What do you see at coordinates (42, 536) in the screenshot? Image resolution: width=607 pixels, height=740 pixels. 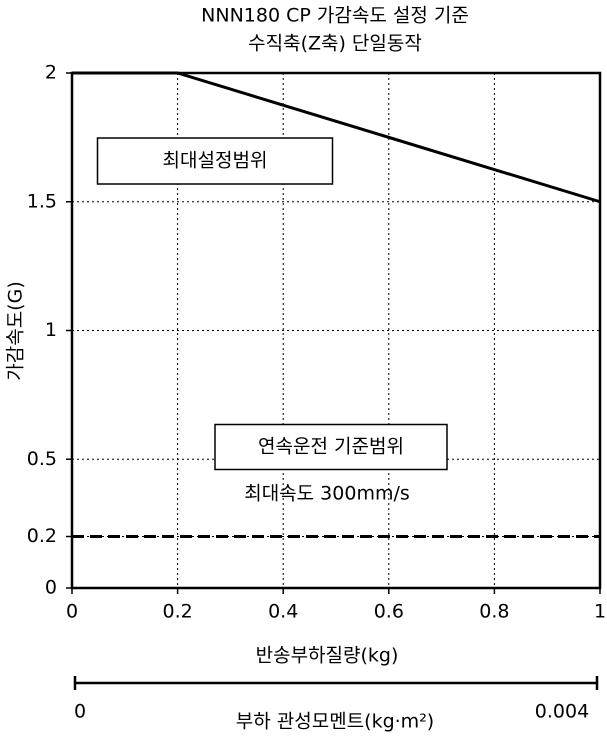 I see `y-tick-label: 0.2` at bounding box center [42, 536].